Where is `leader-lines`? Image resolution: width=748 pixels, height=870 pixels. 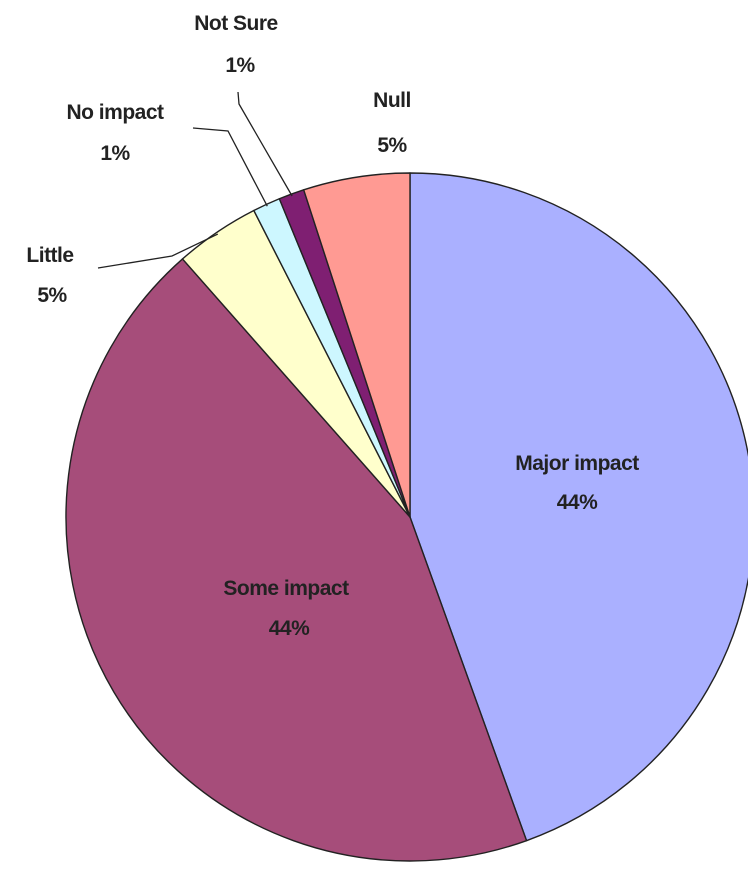
leader-lines is located at coordinates (195, 180).